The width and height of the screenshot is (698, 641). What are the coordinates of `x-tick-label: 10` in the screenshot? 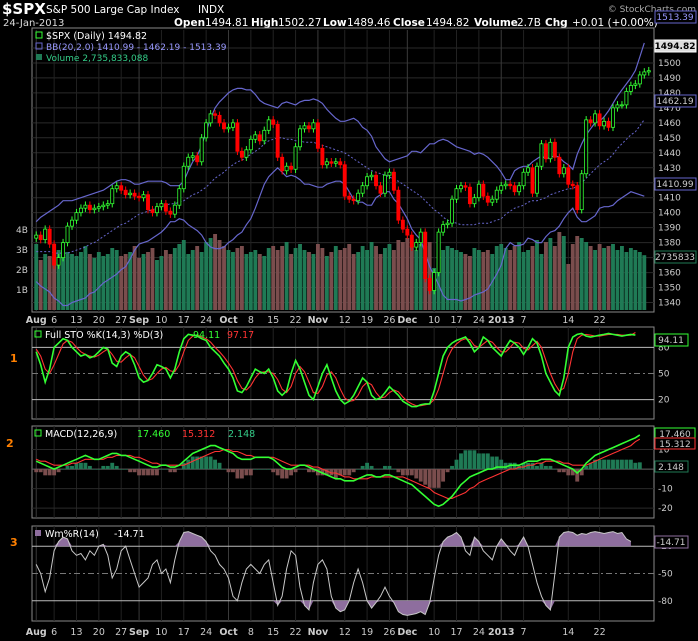 It's located at (161, 320).